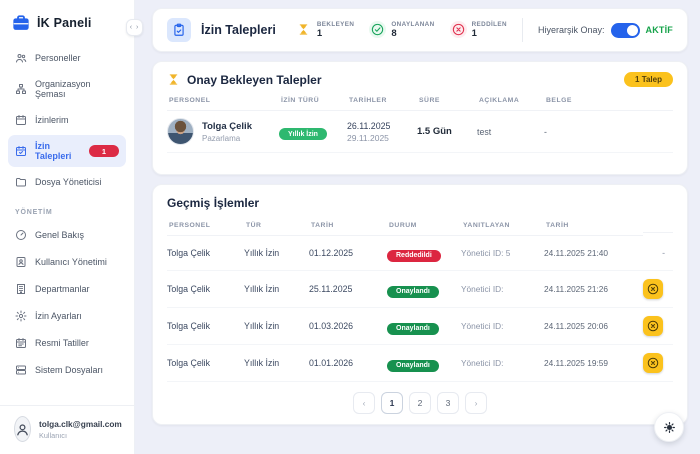 The width and height of the screenshot is (700, 454). I want to click on gear-icon, so click(21, 316).